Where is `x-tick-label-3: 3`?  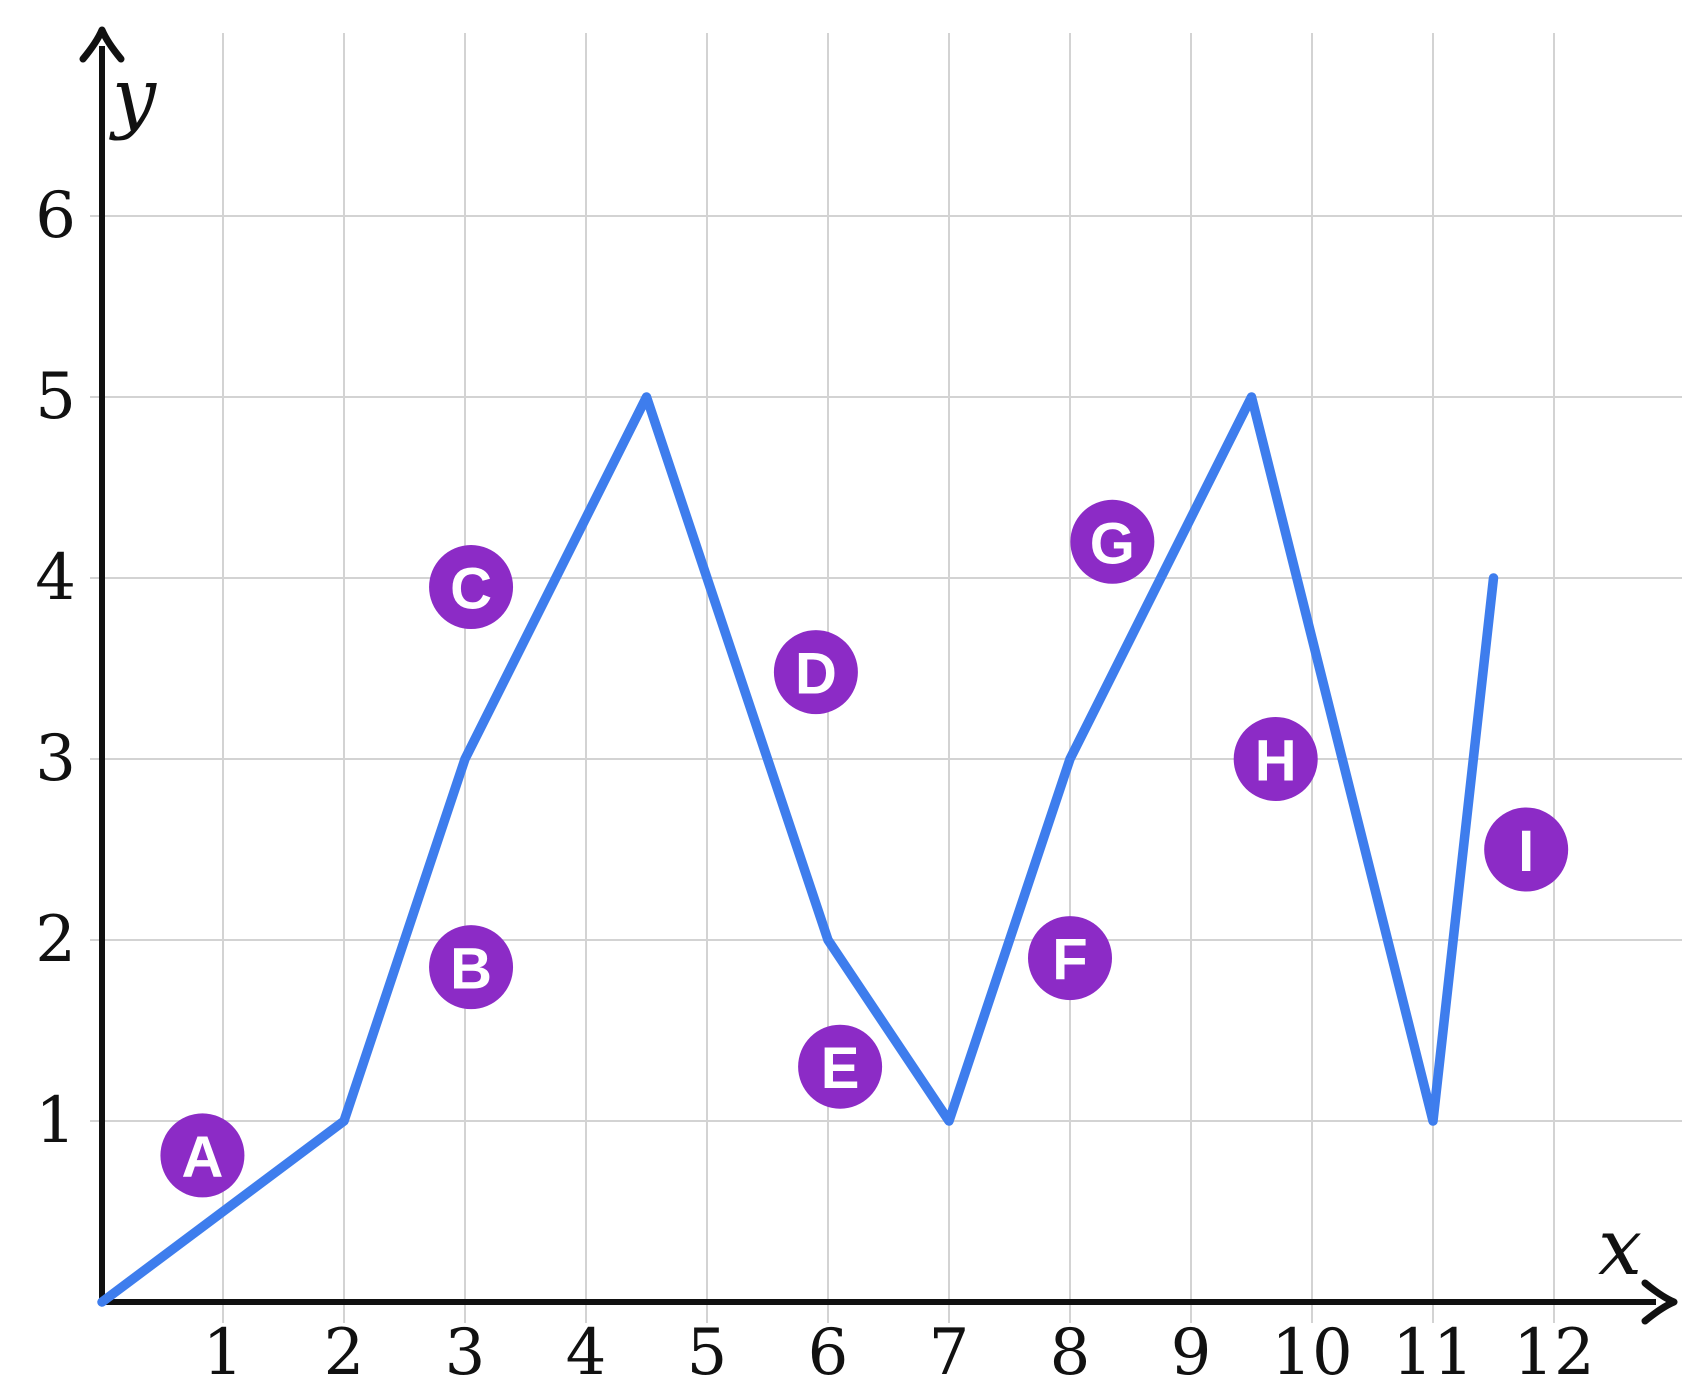
x-tick-label-3: 3 is located at coordinates (465, 1353).